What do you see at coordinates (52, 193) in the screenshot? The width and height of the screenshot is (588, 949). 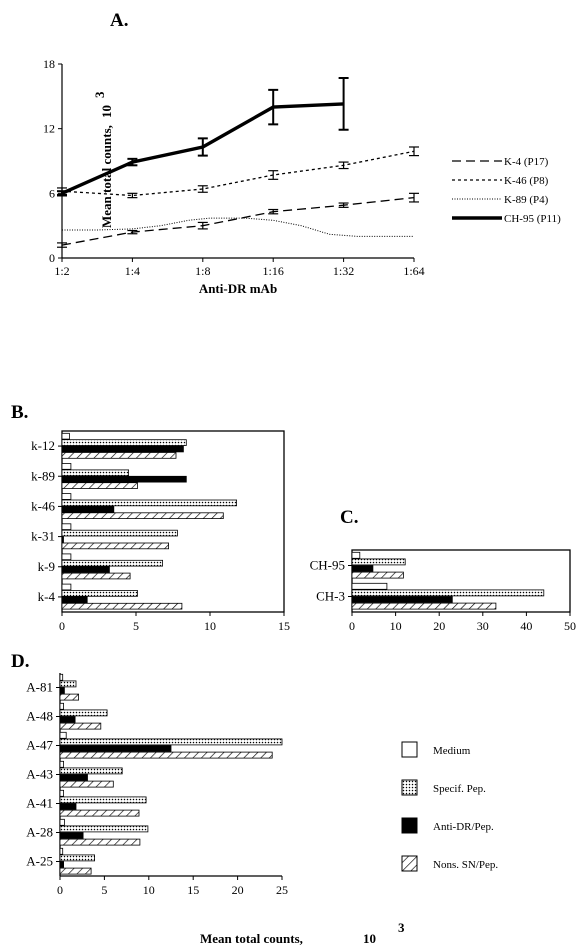 I see `panel-a-y-tick-label: 6` at bounding box center [52, 193].